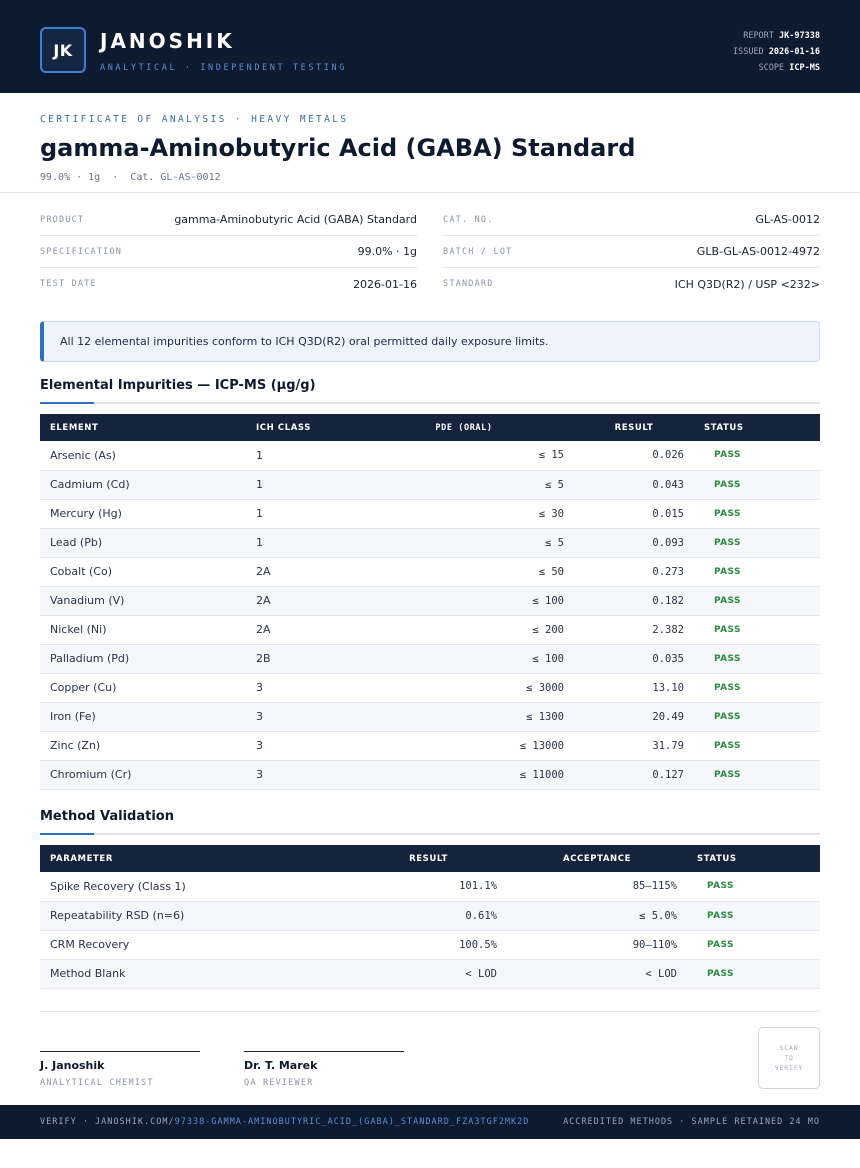 This screenshot has width=860, height=1168. I want to click on section-rule, so click(430, 834).